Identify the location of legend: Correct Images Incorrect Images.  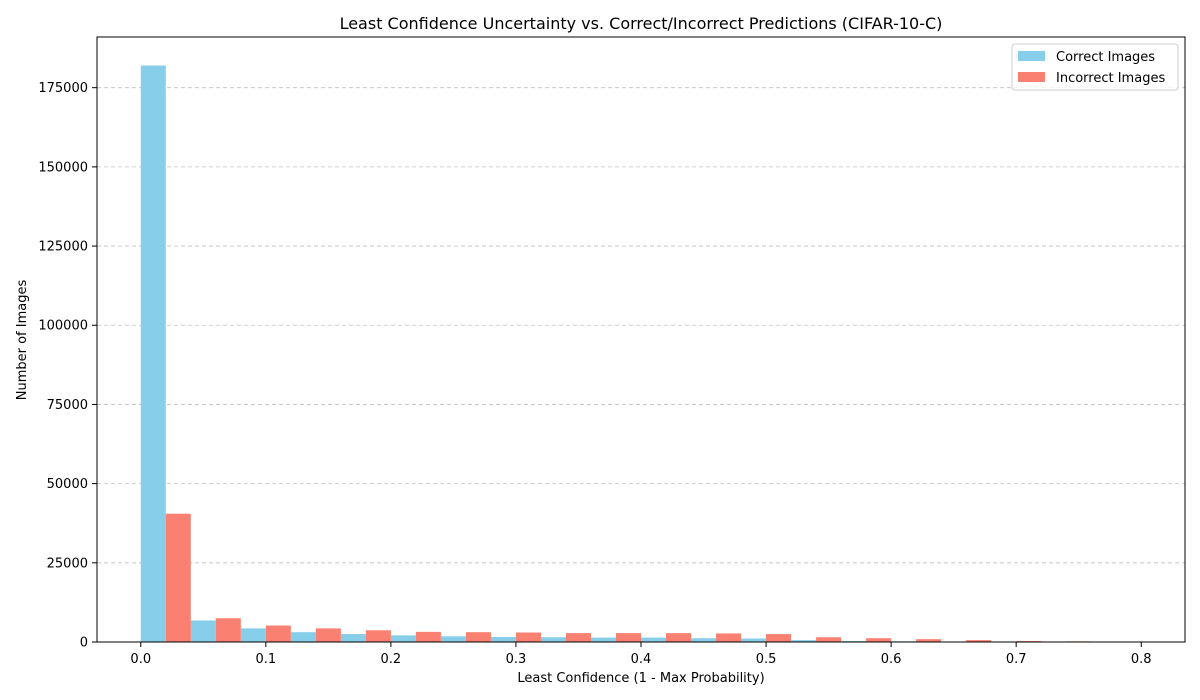
(1095, 67).